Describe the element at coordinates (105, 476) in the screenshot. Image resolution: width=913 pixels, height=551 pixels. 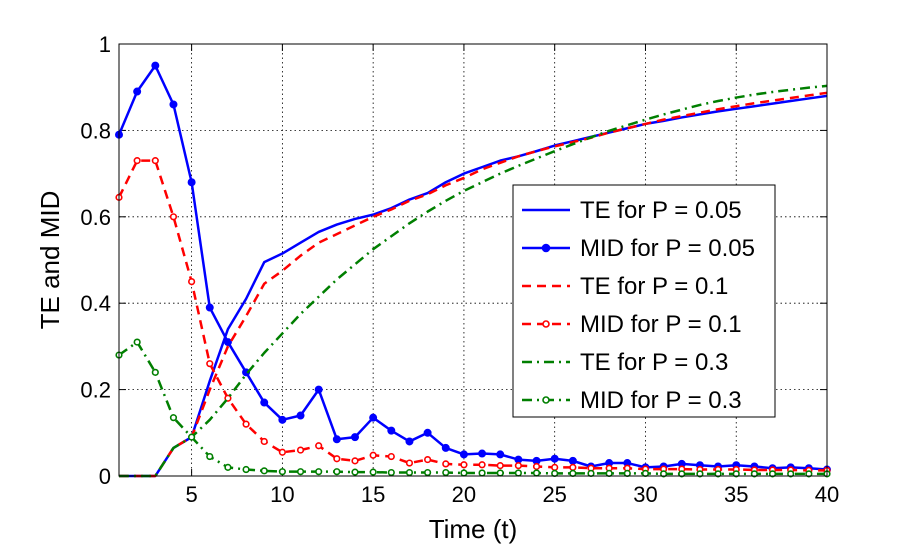
I see `y-tick-label: 0` at that location.